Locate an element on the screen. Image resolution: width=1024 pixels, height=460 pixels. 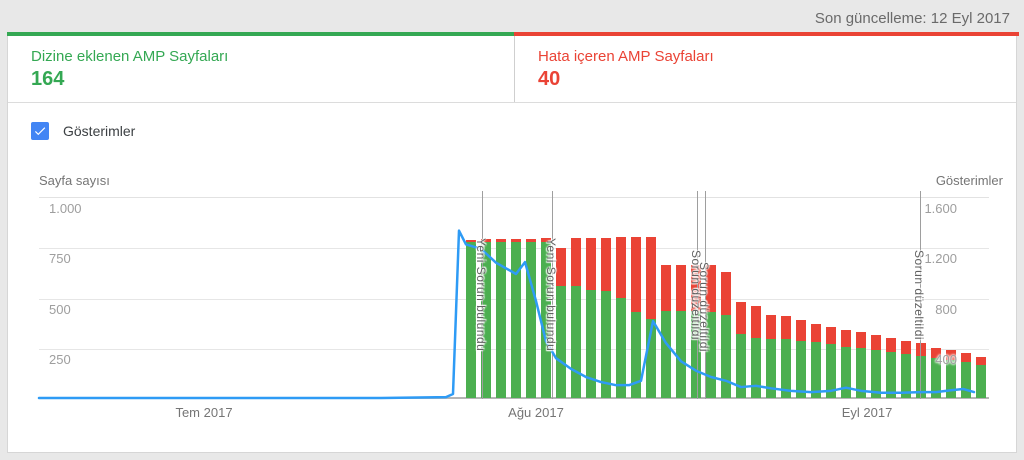
right-axis-tick: 1.600 is located at coordinates (940, 208).